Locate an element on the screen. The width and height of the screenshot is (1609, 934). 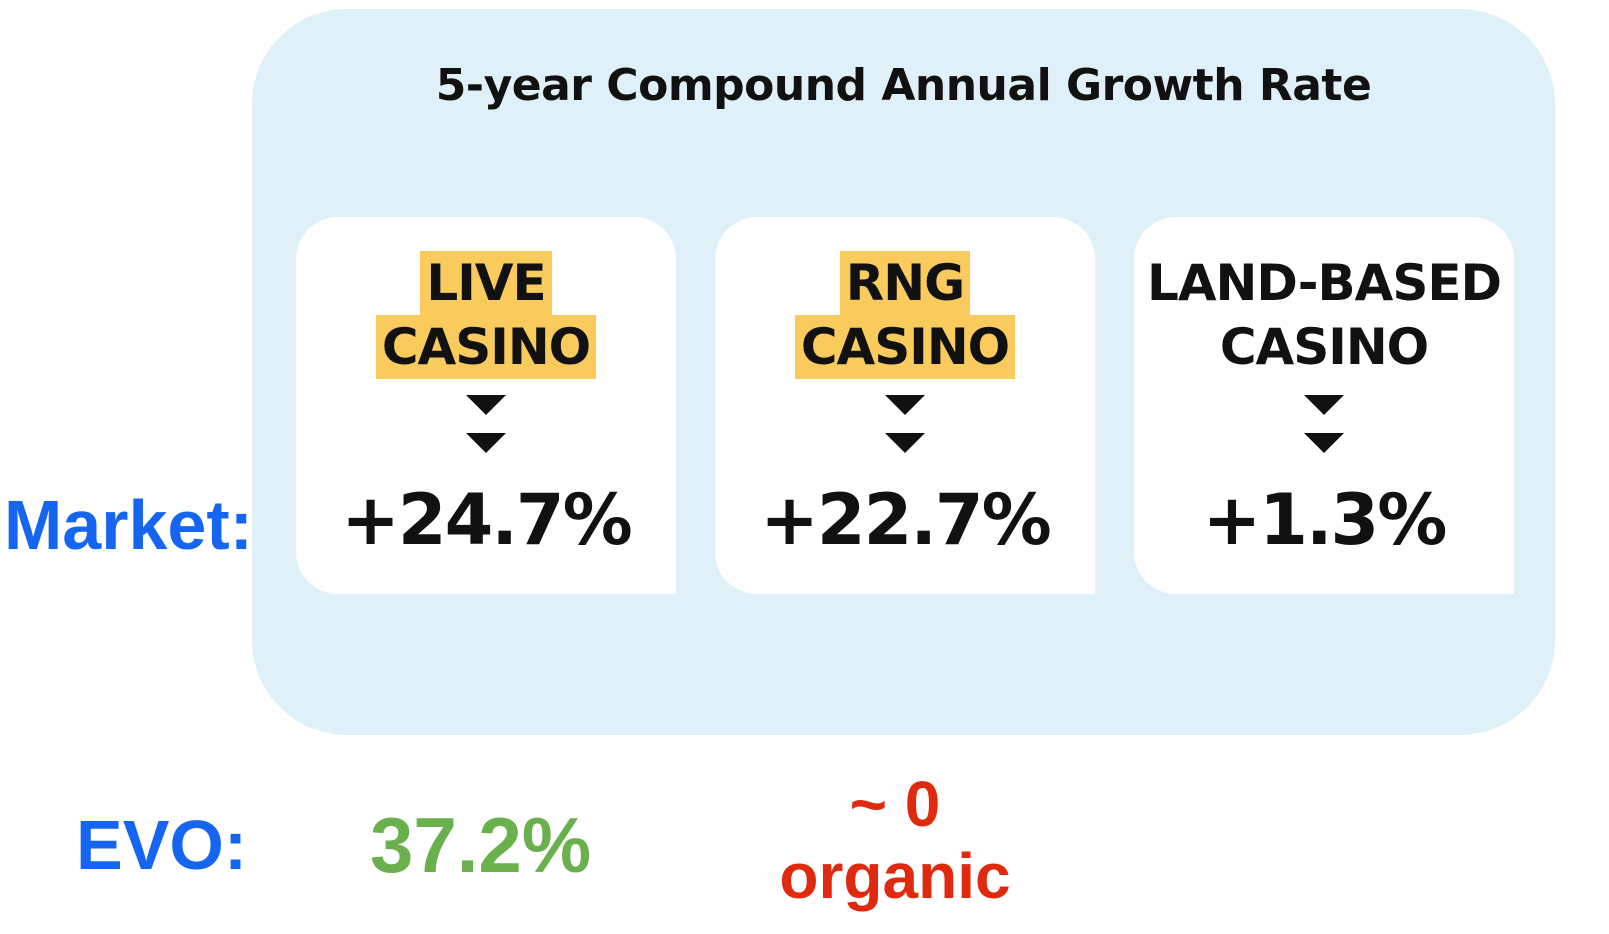
market-label: Market: is located at coordinates (128, 525).